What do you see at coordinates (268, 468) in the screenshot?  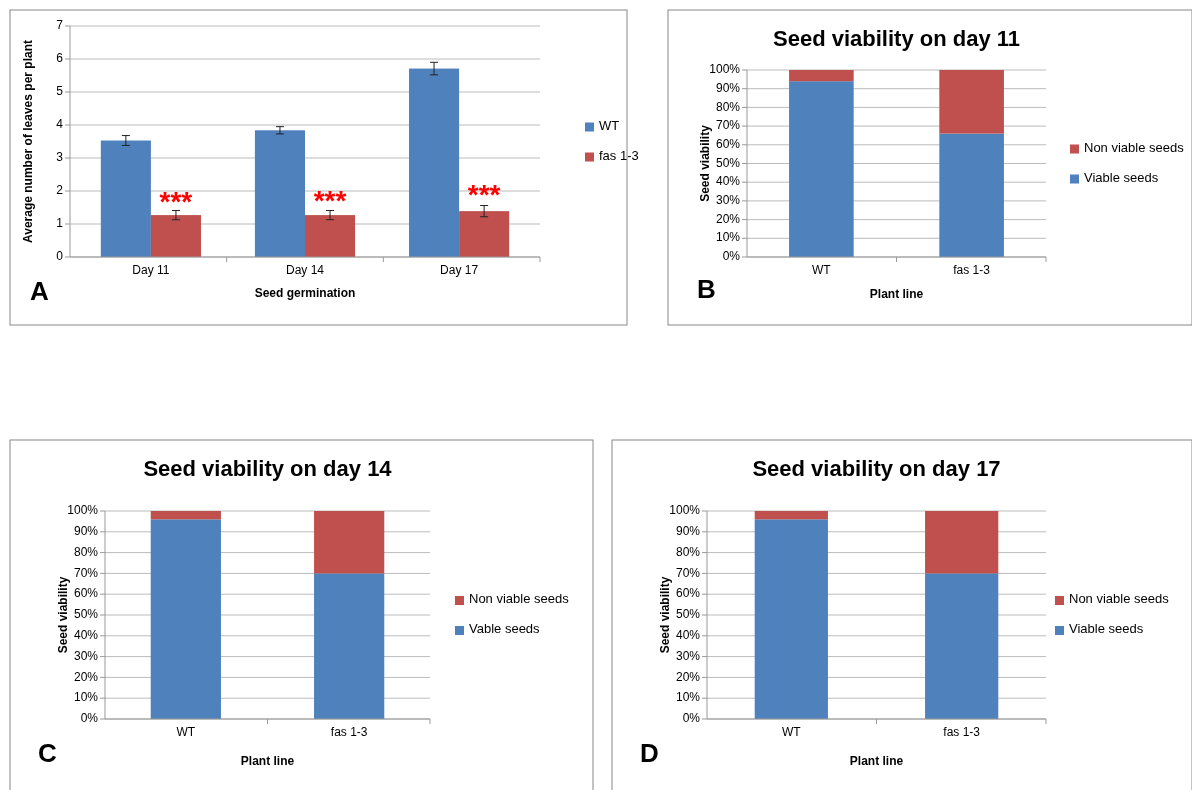 I see `chart-title: Seed viability on day 14` at bounding box center [268, 468].